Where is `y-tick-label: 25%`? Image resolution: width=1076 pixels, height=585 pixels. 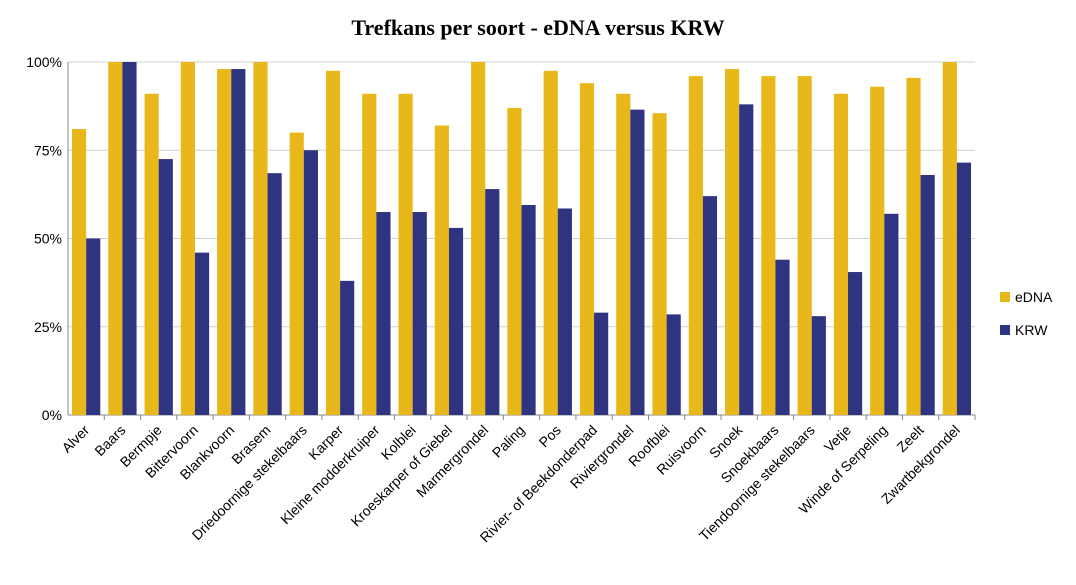
y-tick-label: 25% is located at coordinates (48, 327).